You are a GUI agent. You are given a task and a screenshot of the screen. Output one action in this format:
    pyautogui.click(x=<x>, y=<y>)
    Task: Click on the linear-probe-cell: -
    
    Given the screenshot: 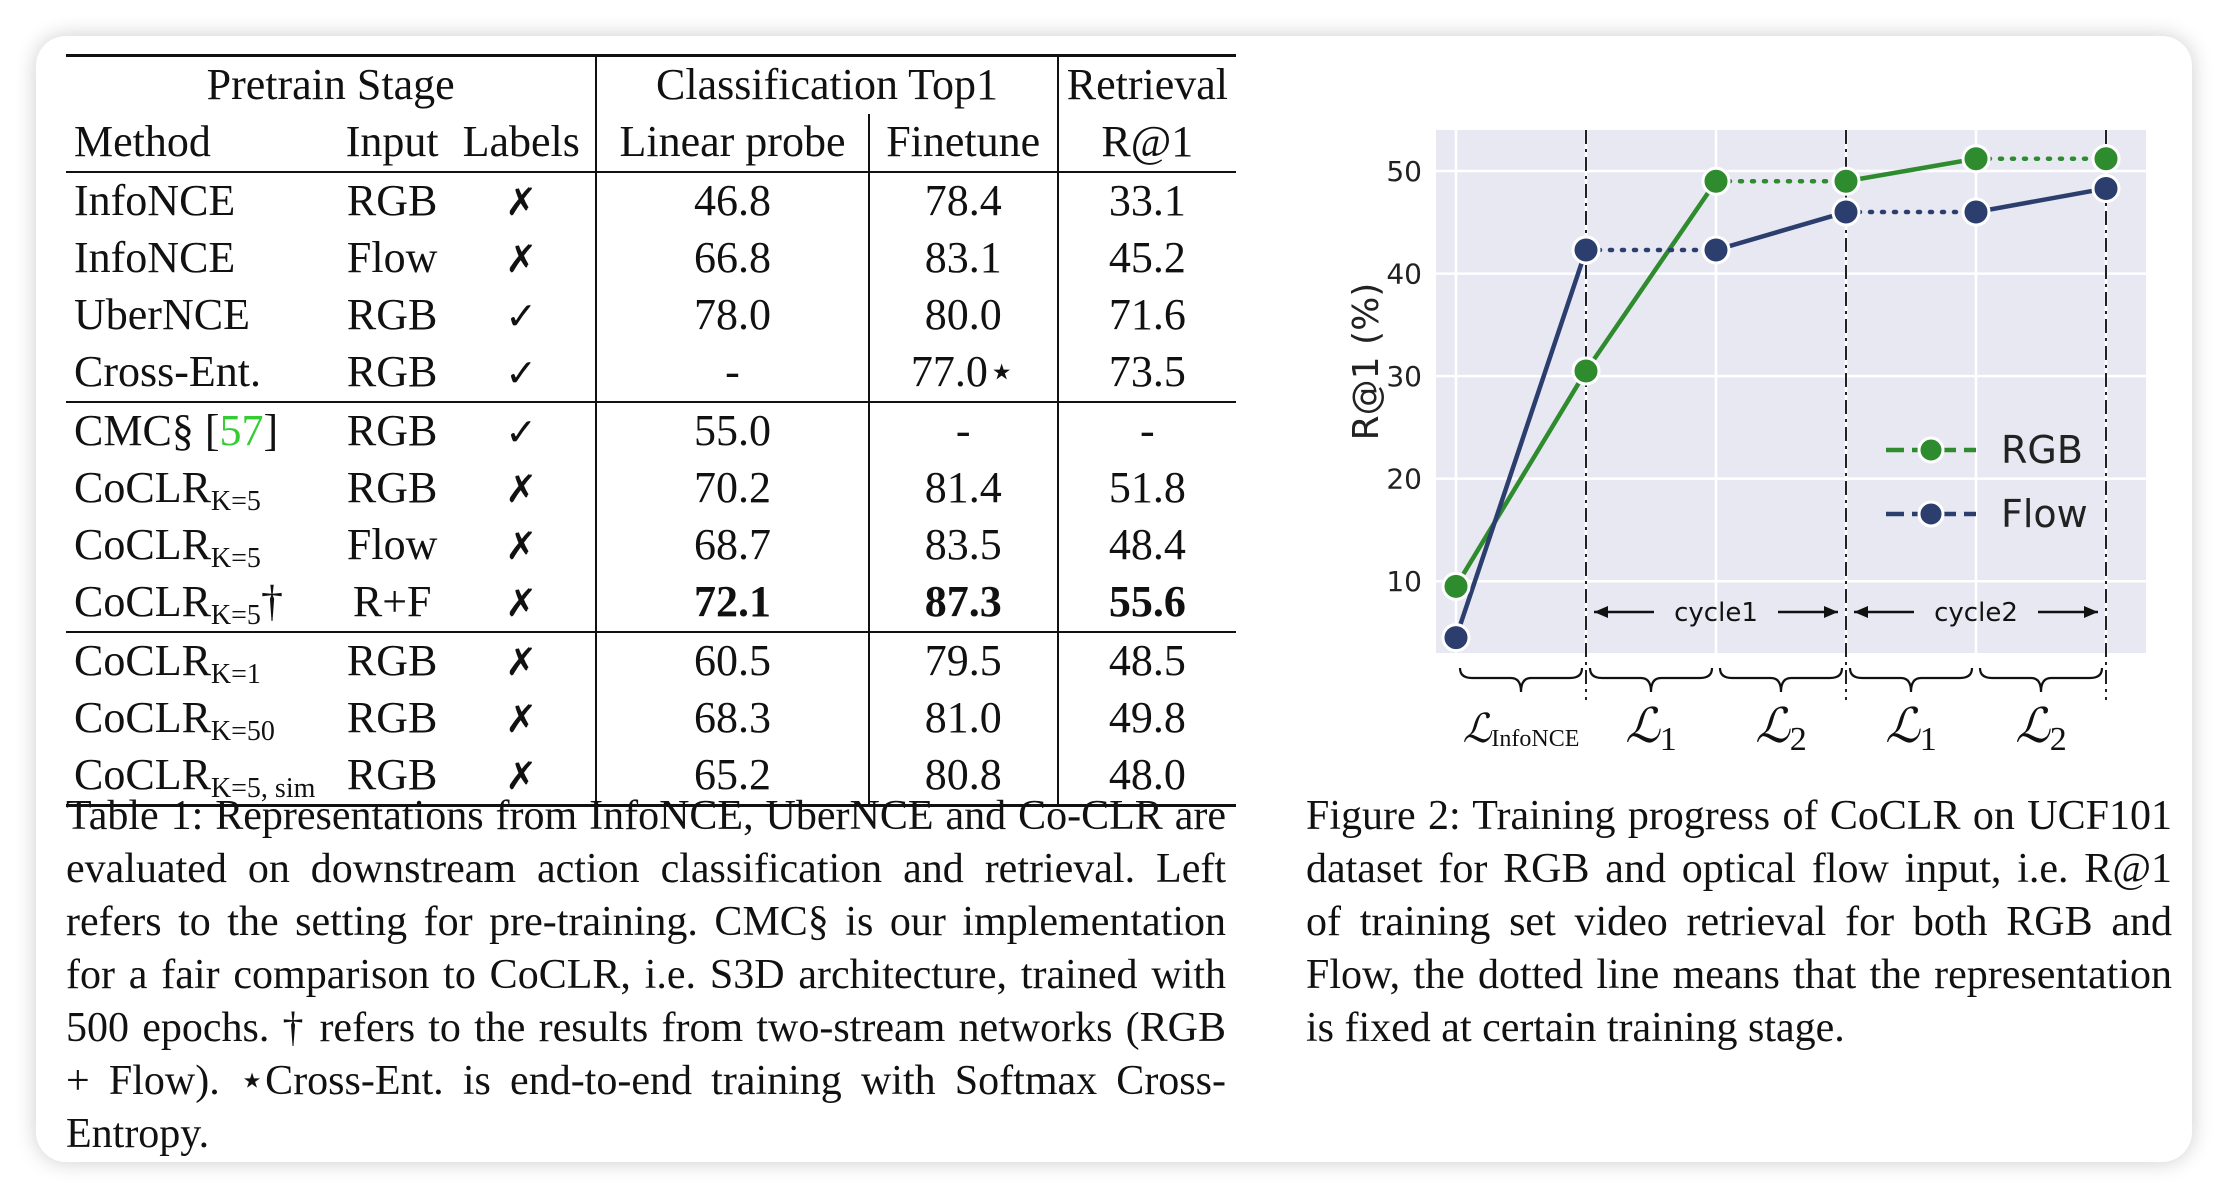 What is the action you would take?
    pyautogui.click(x=733, y=373)
    